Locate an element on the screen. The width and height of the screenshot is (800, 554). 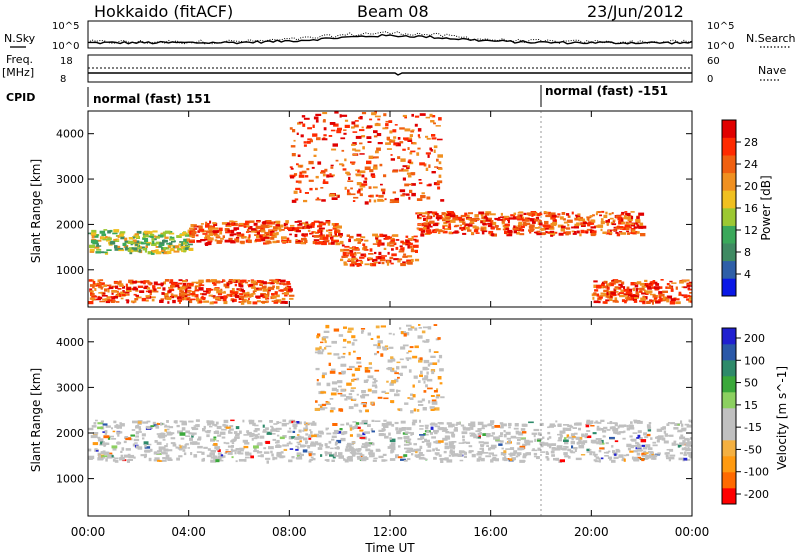
colorbar-segment is located at coordinates (729, 234).